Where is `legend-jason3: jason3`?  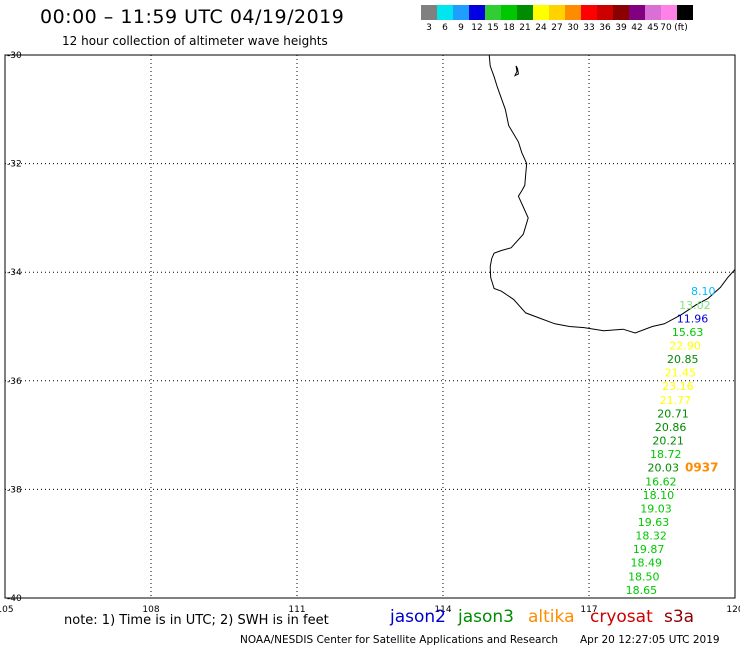 legend-jason3: jason3 is located at coordinates (486, 617).